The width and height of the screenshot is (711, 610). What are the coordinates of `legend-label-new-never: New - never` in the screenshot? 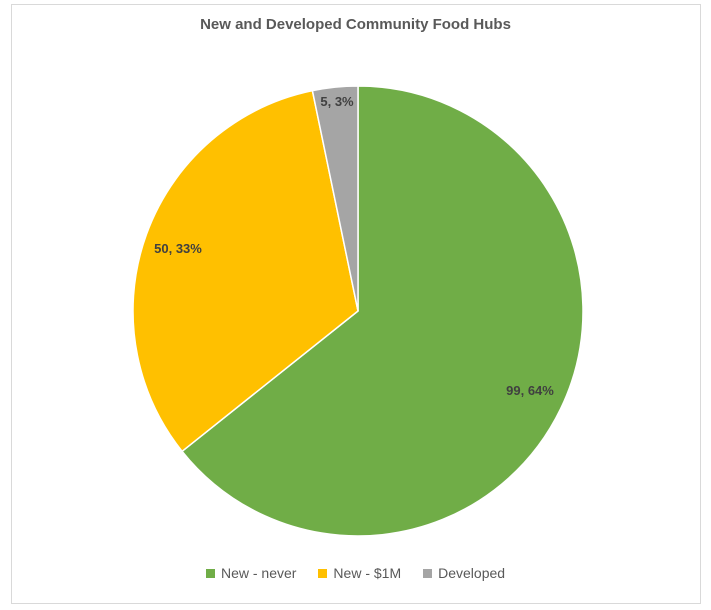 It's located at (258, 573).